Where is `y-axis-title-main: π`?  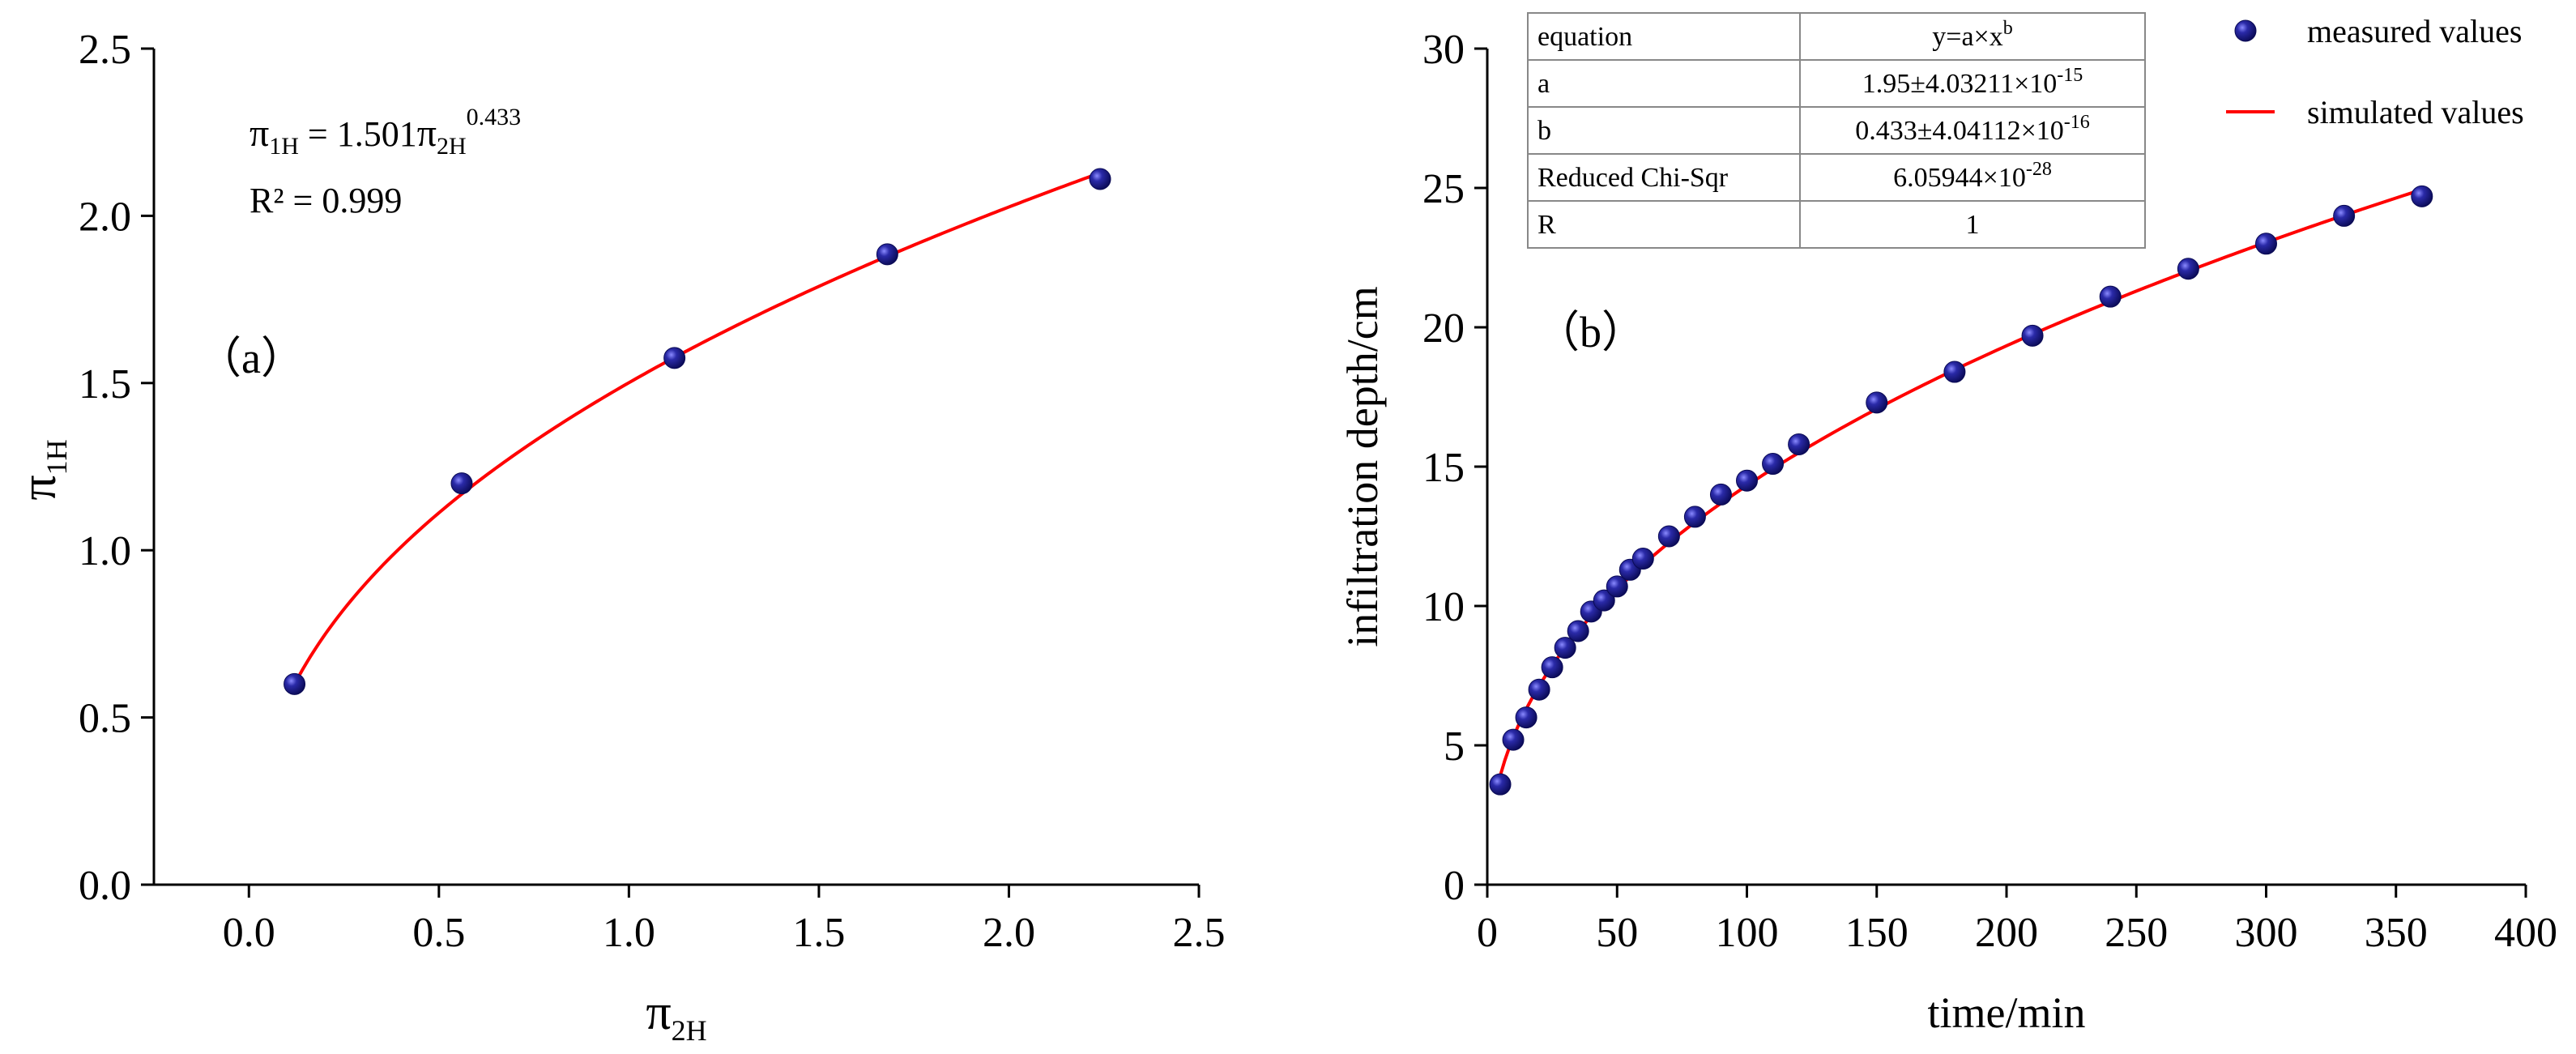
y-axis-title-main: π is located at coordinates (38, 487).